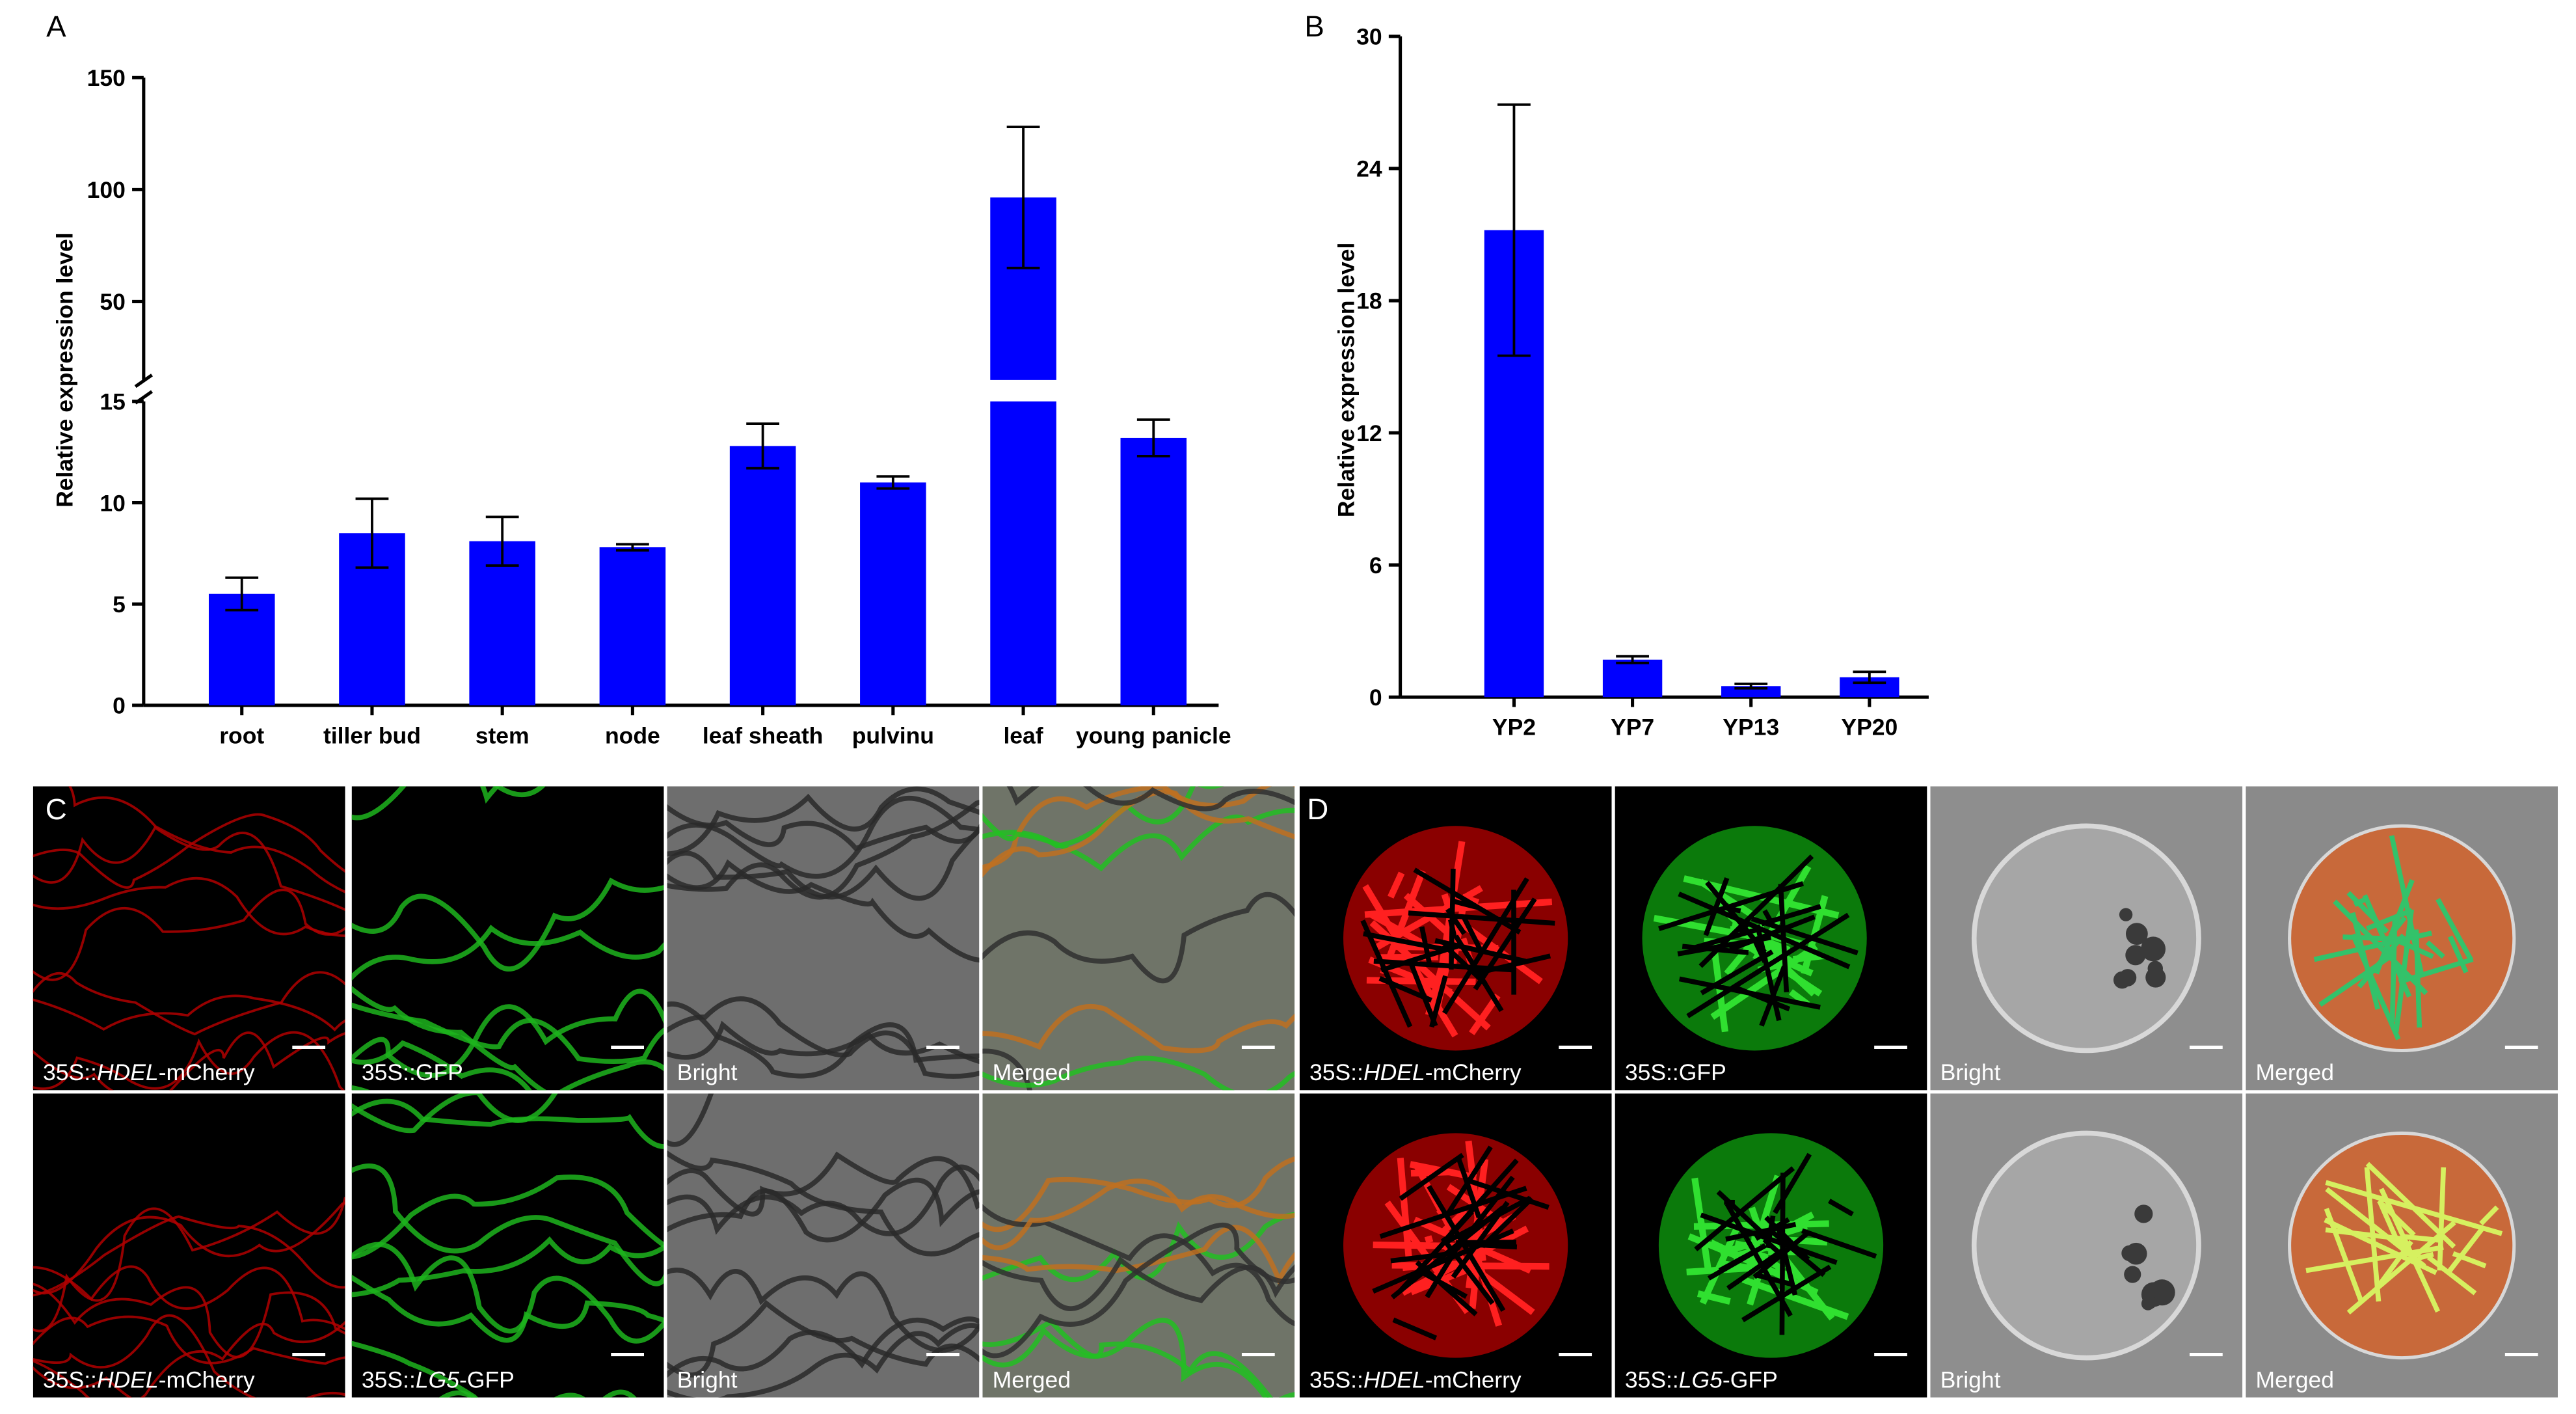 The width and height of the screenshot is (2576, 1414). Describe the element at coordinates (56, 809) in the screenshot. I see `panel-label: C` at that location.